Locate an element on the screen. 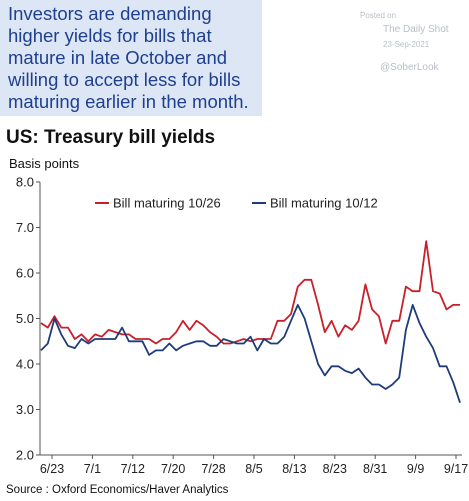 This screenshot has width=469, height=501. callout-line: Investors are demanding is located at coordinates (110, 13).